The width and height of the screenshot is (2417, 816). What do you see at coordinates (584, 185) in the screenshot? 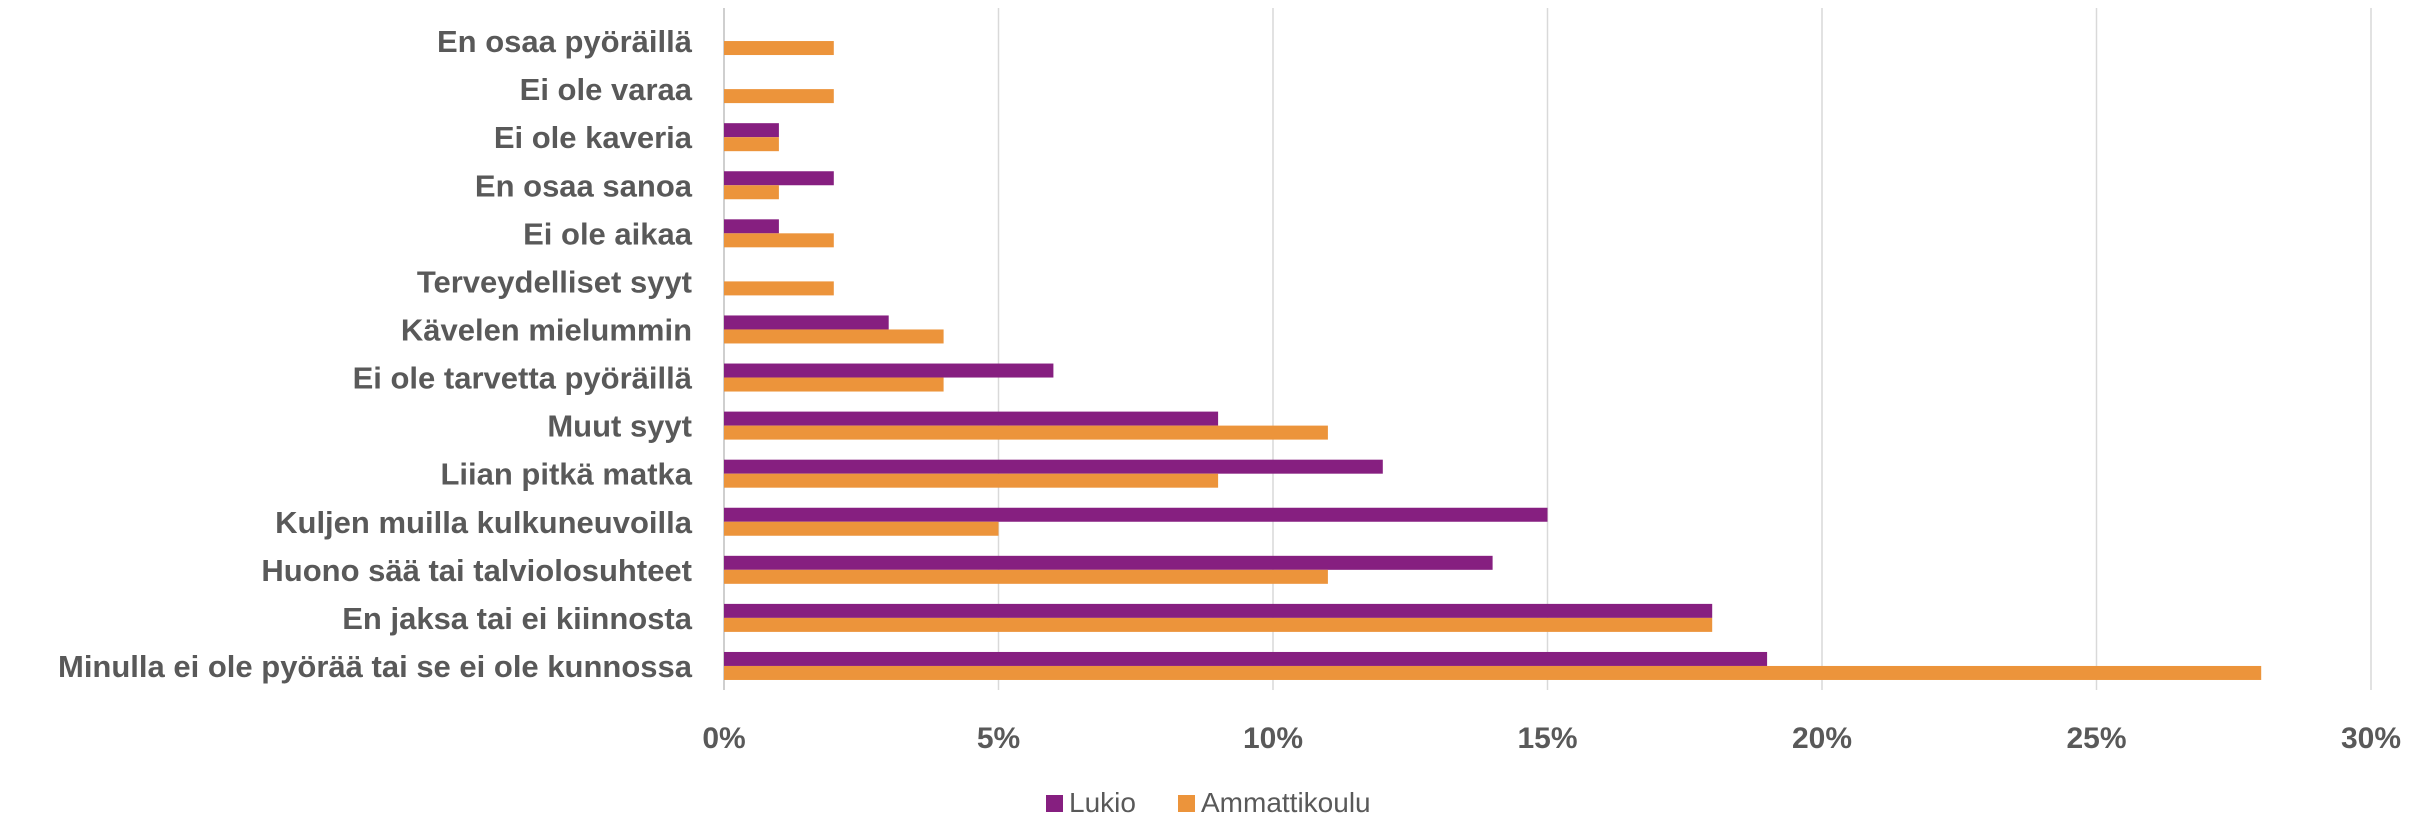
I see `category-label: En osaa sanoa` at bounding box center [584, 185].